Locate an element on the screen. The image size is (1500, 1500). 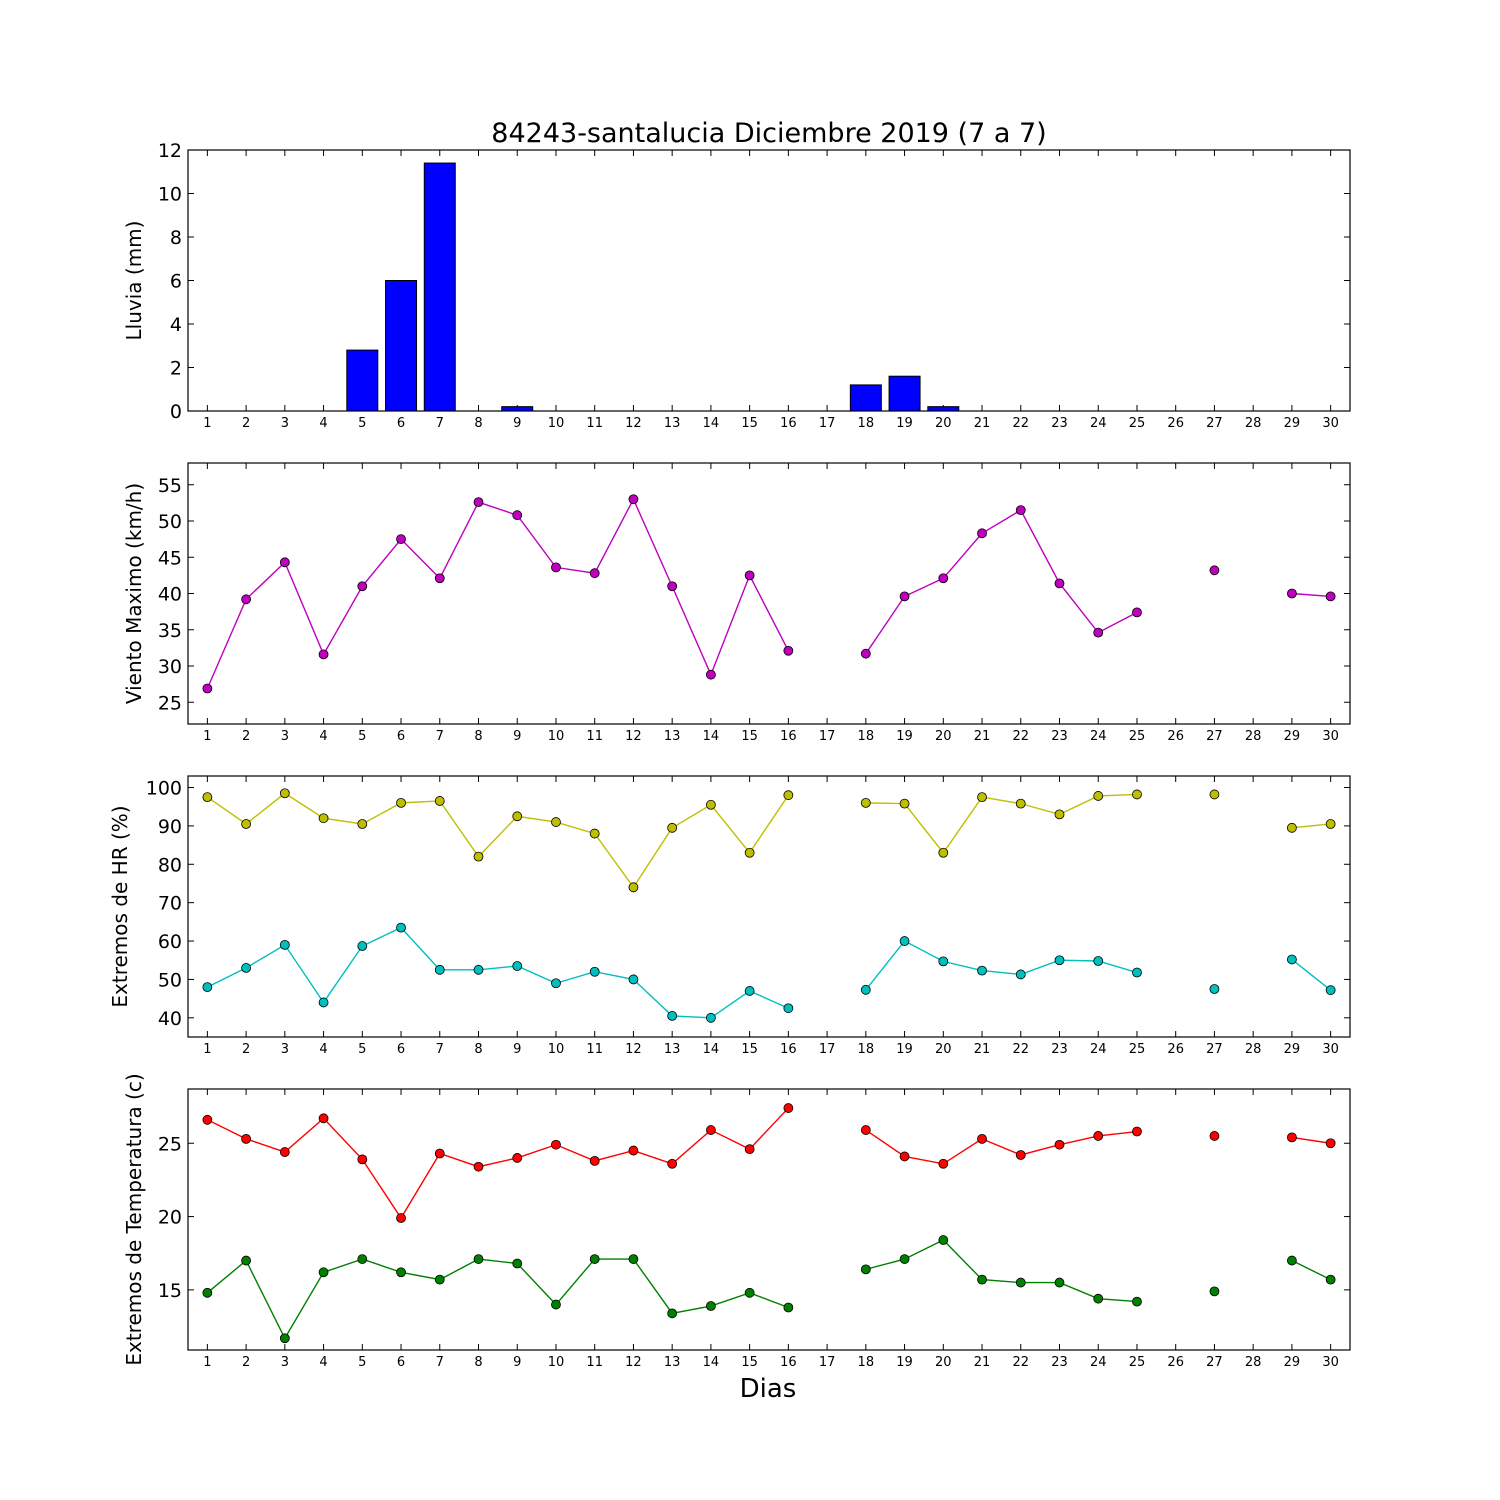
x-tick-label: 1 is located at coordinates (207, 423).